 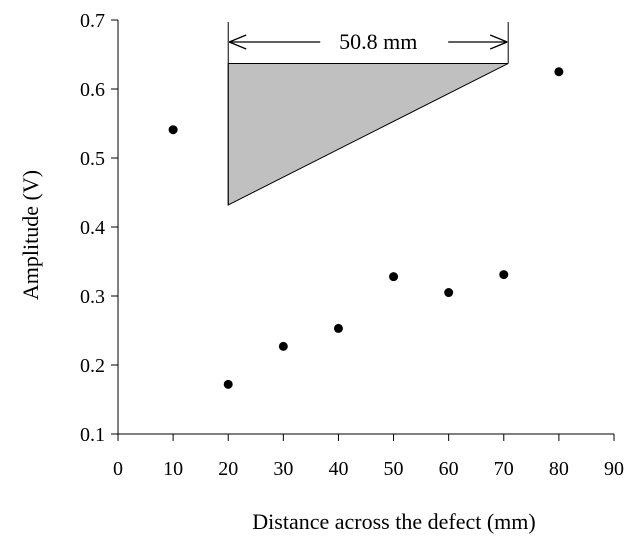 What do you see at coordinates (237, 42) in the screenshot?
I see `arrowhead-left` at bounding box center [237, 42].